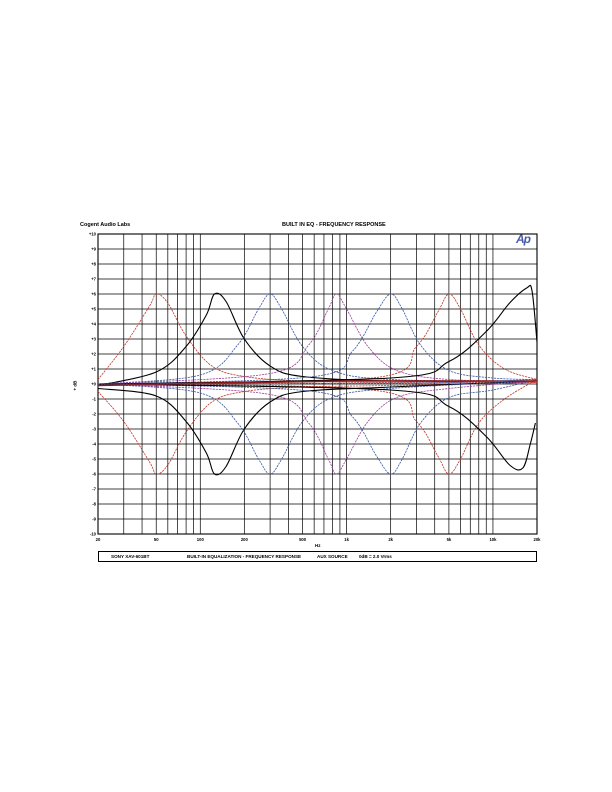 This screenshot has height=792, width=612. Describe the element at coordinates (94, 474) in the screenshot. I see `y-tick-label: -6` at that location.